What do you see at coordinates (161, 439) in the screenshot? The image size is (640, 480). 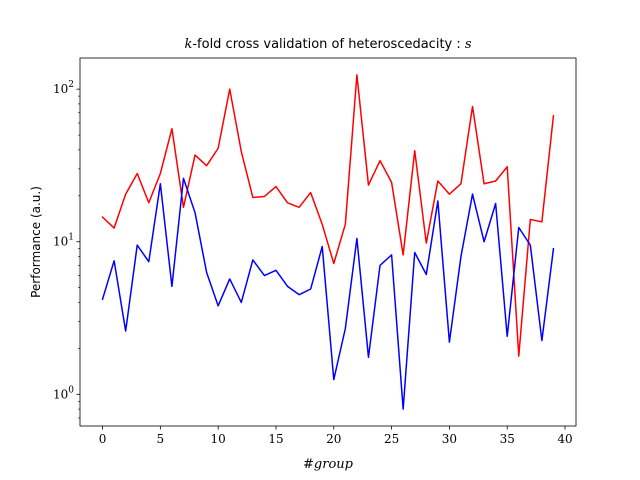 I see `x-tick-label: 5` at bounding box center [161, 439].